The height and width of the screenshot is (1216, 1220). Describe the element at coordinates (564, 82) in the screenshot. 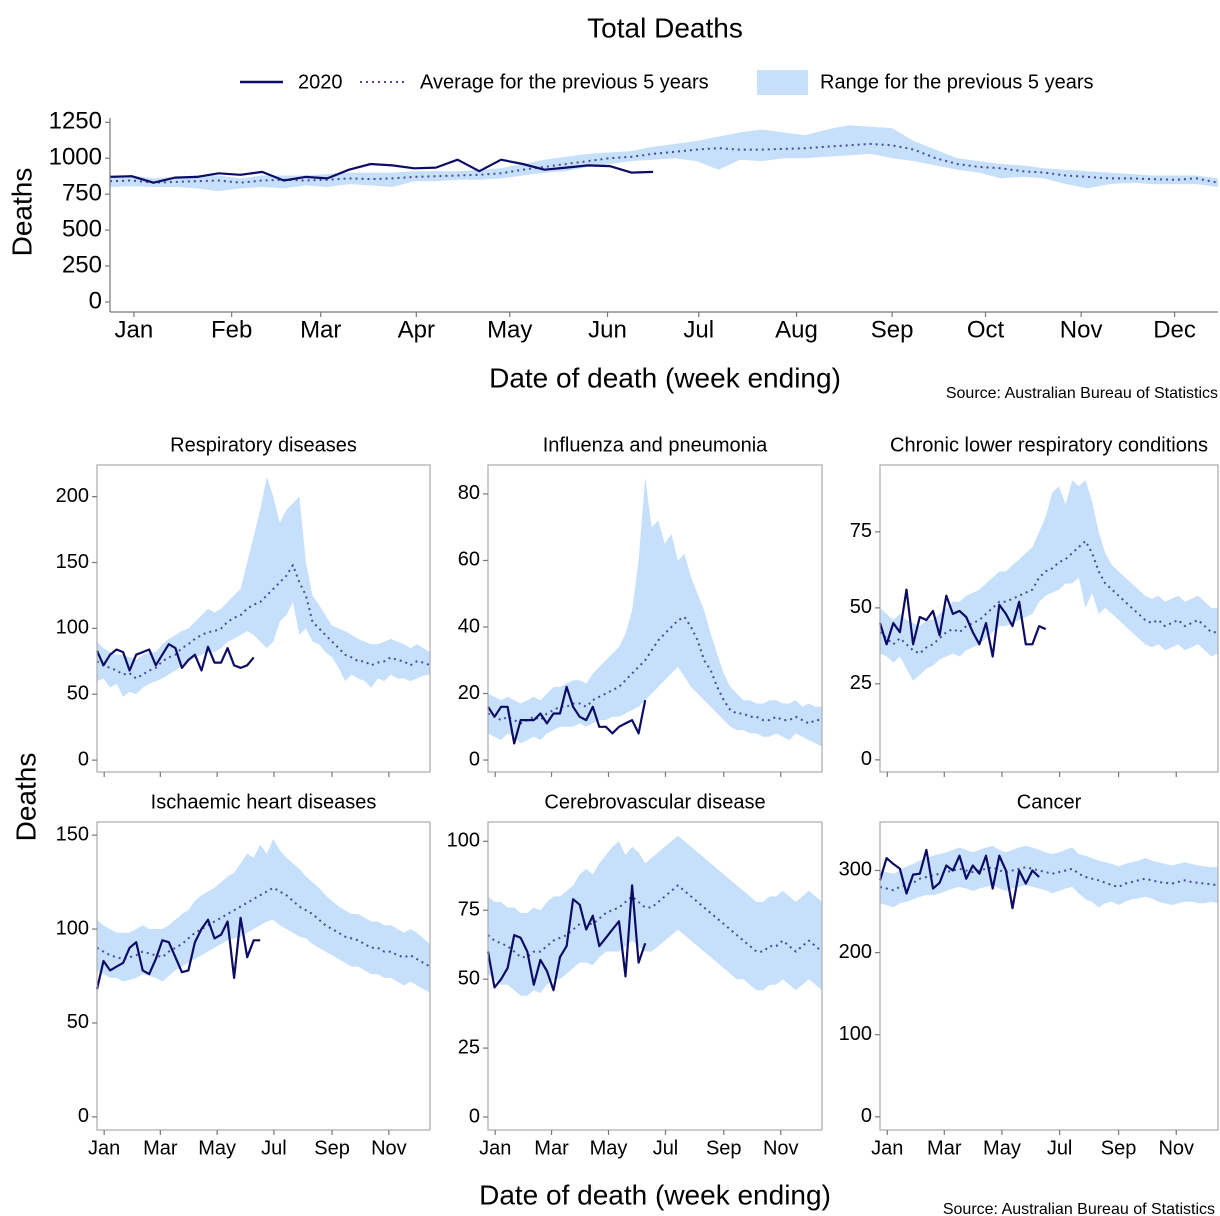

I see `legend-label: Average for the previous 5 years` at that location.